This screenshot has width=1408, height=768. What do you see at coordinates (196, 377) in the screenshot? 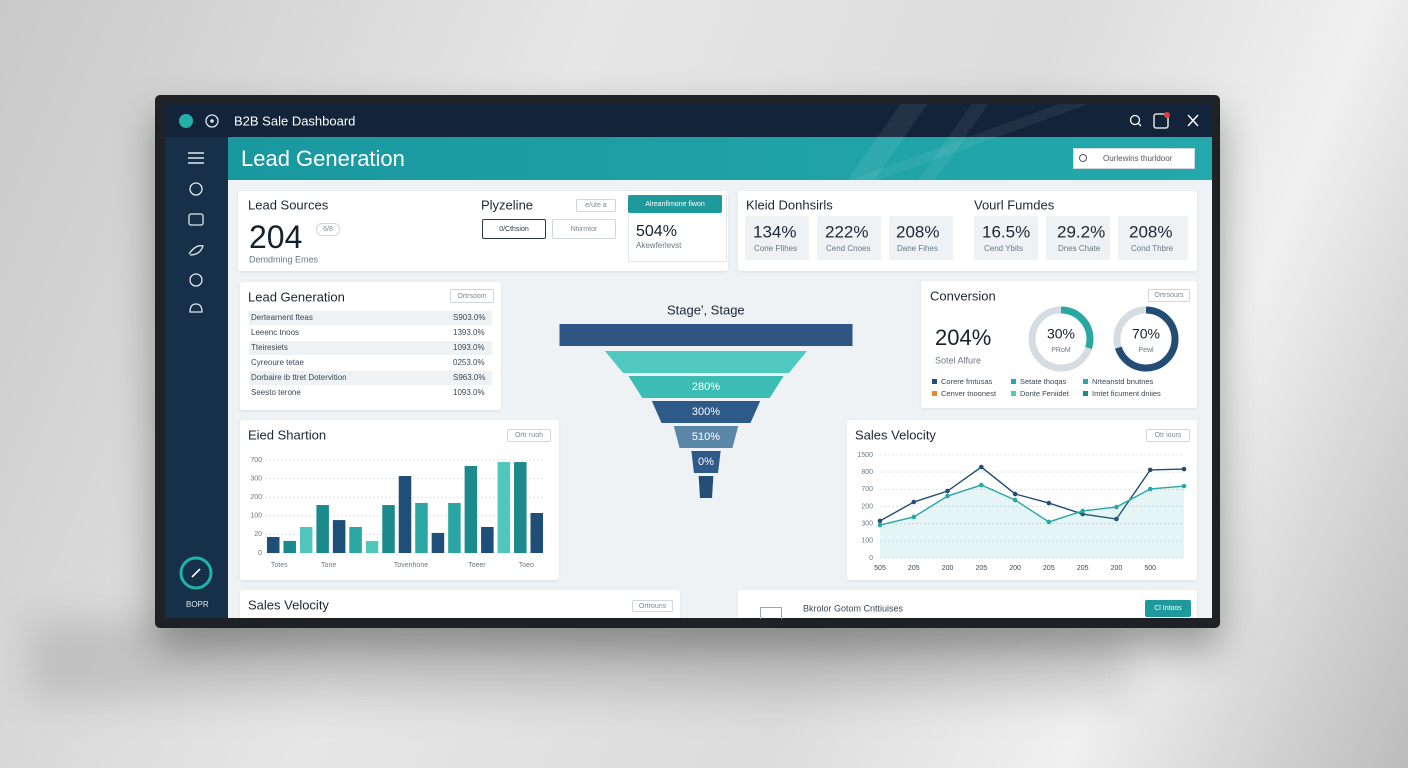
I see `sidebar` at bounding box center [196, 377].